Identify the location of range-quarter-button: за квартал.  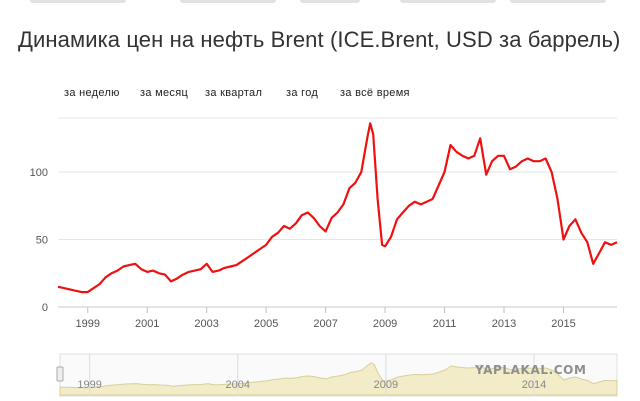
(234, 93).